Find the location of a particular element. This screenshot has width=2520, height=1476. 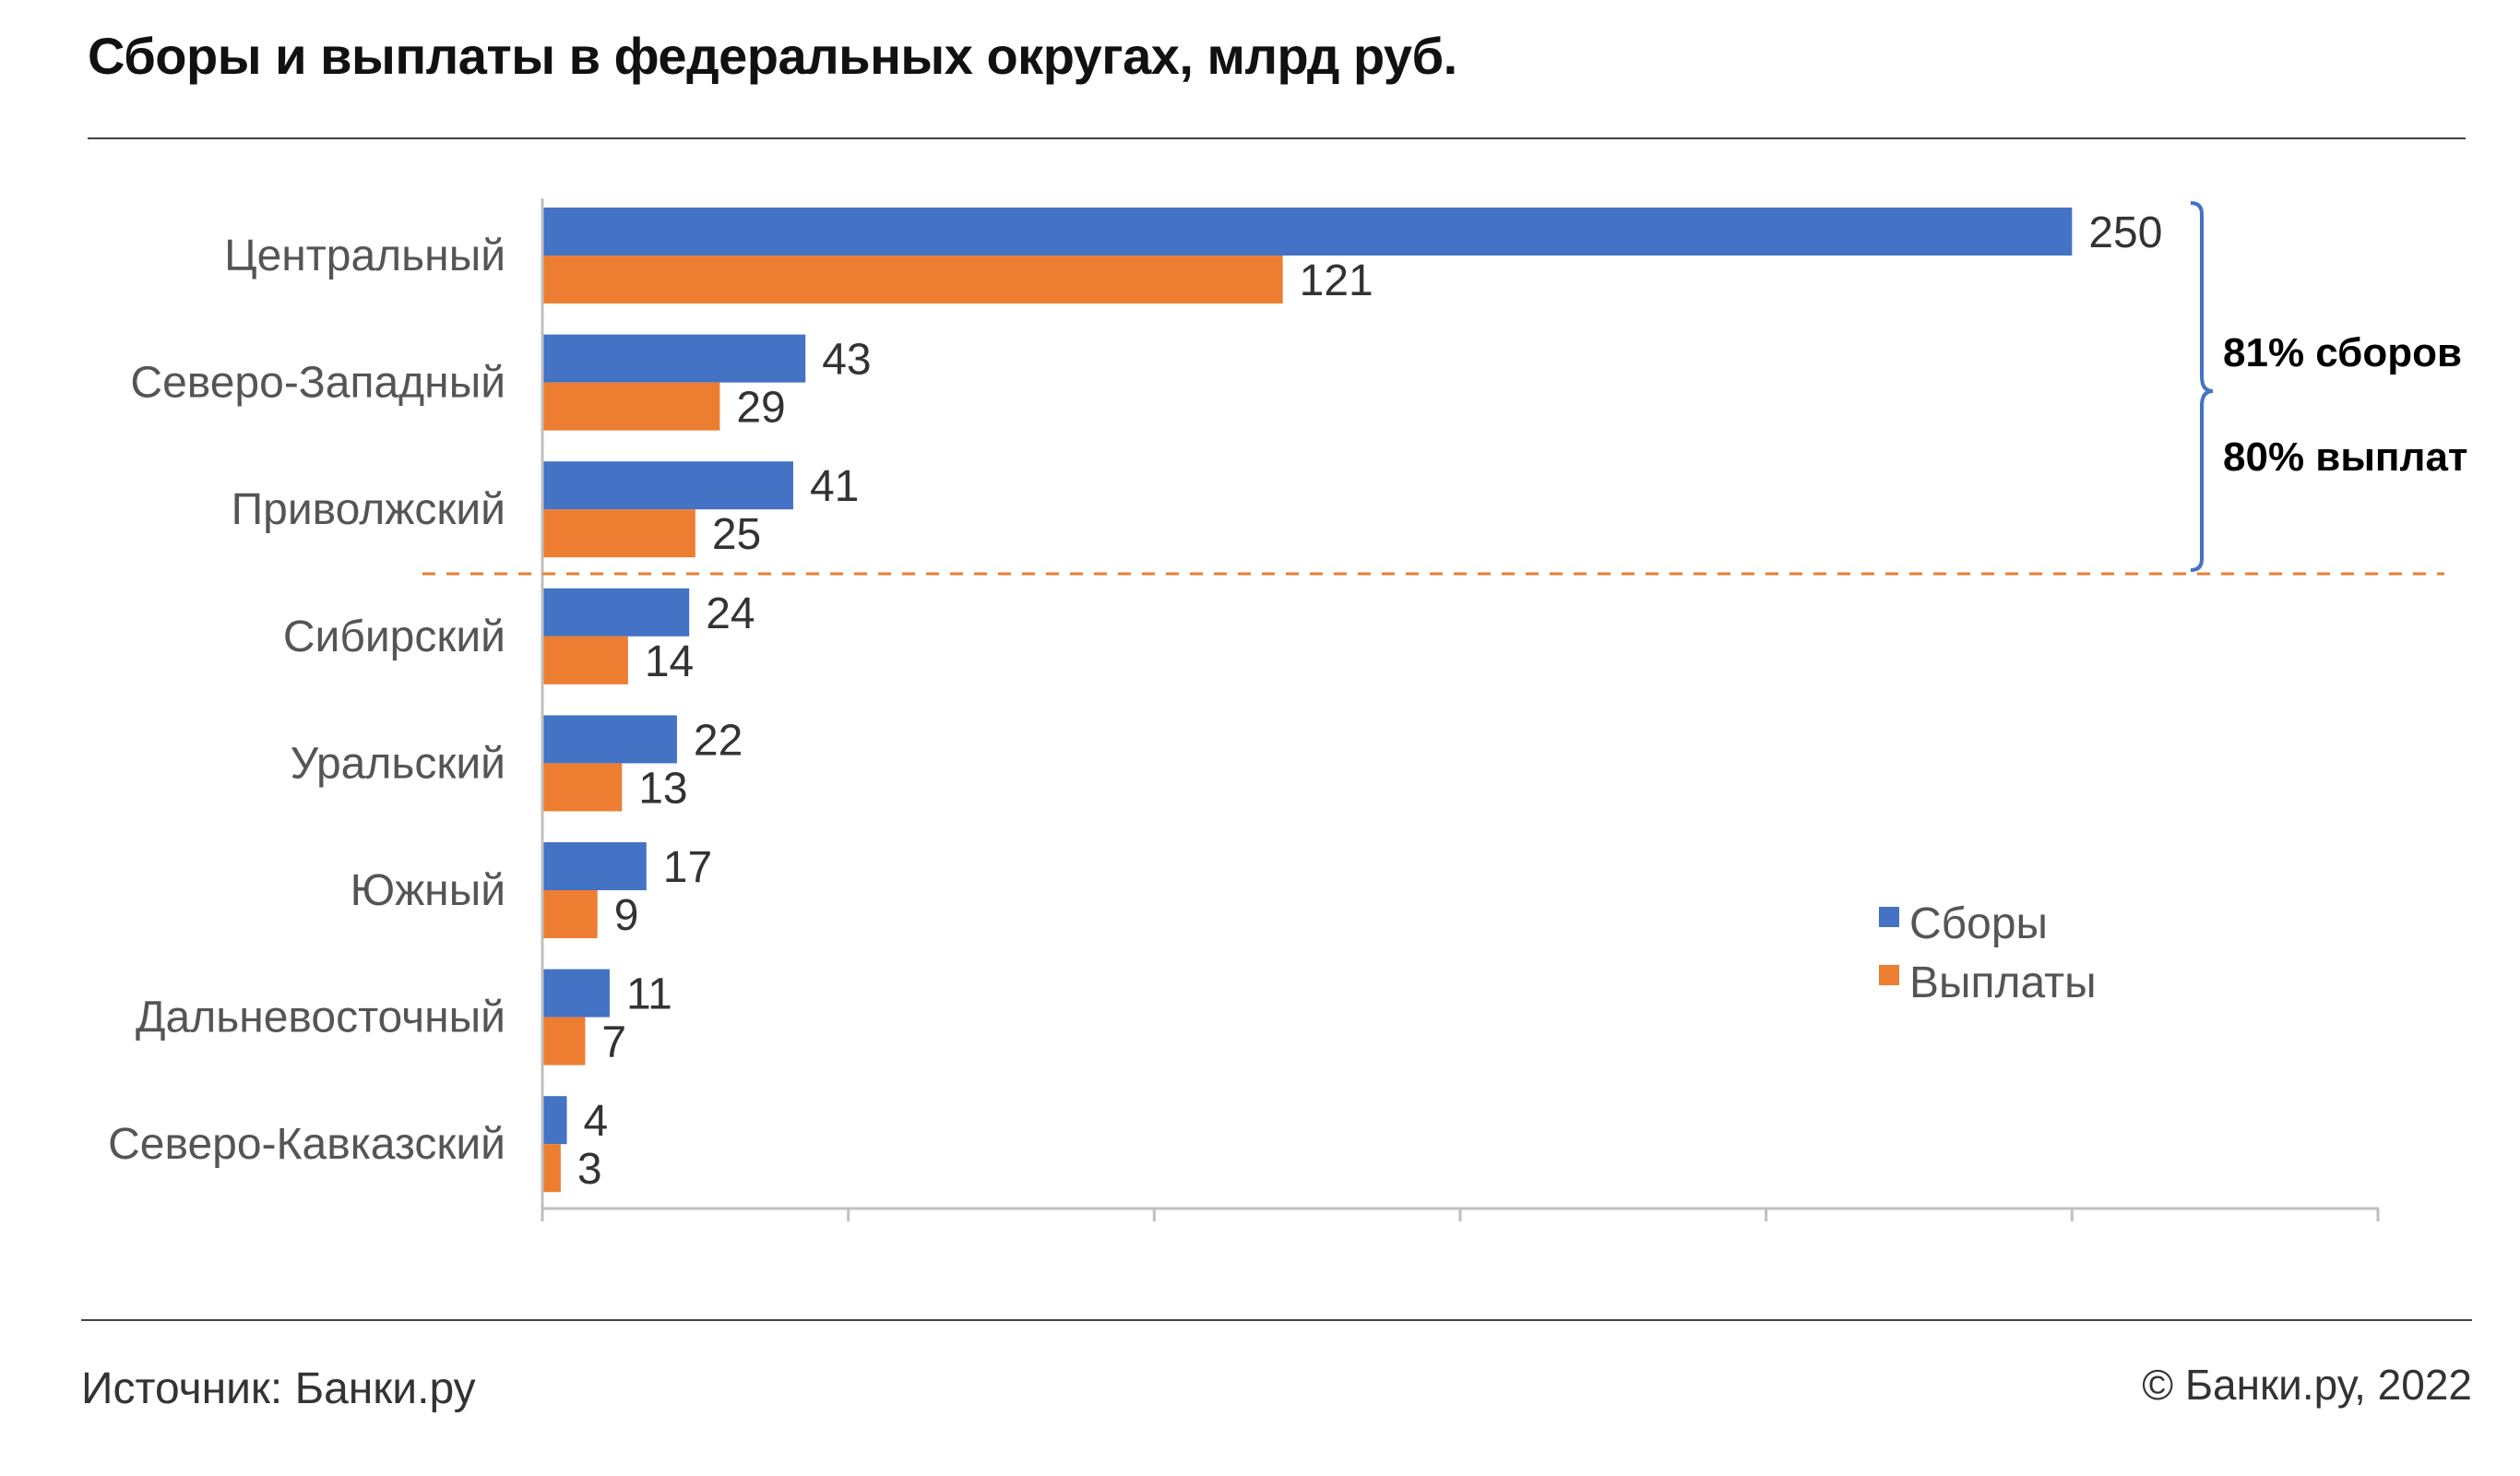

category-label: Южный is located at coordinates (428, 890).